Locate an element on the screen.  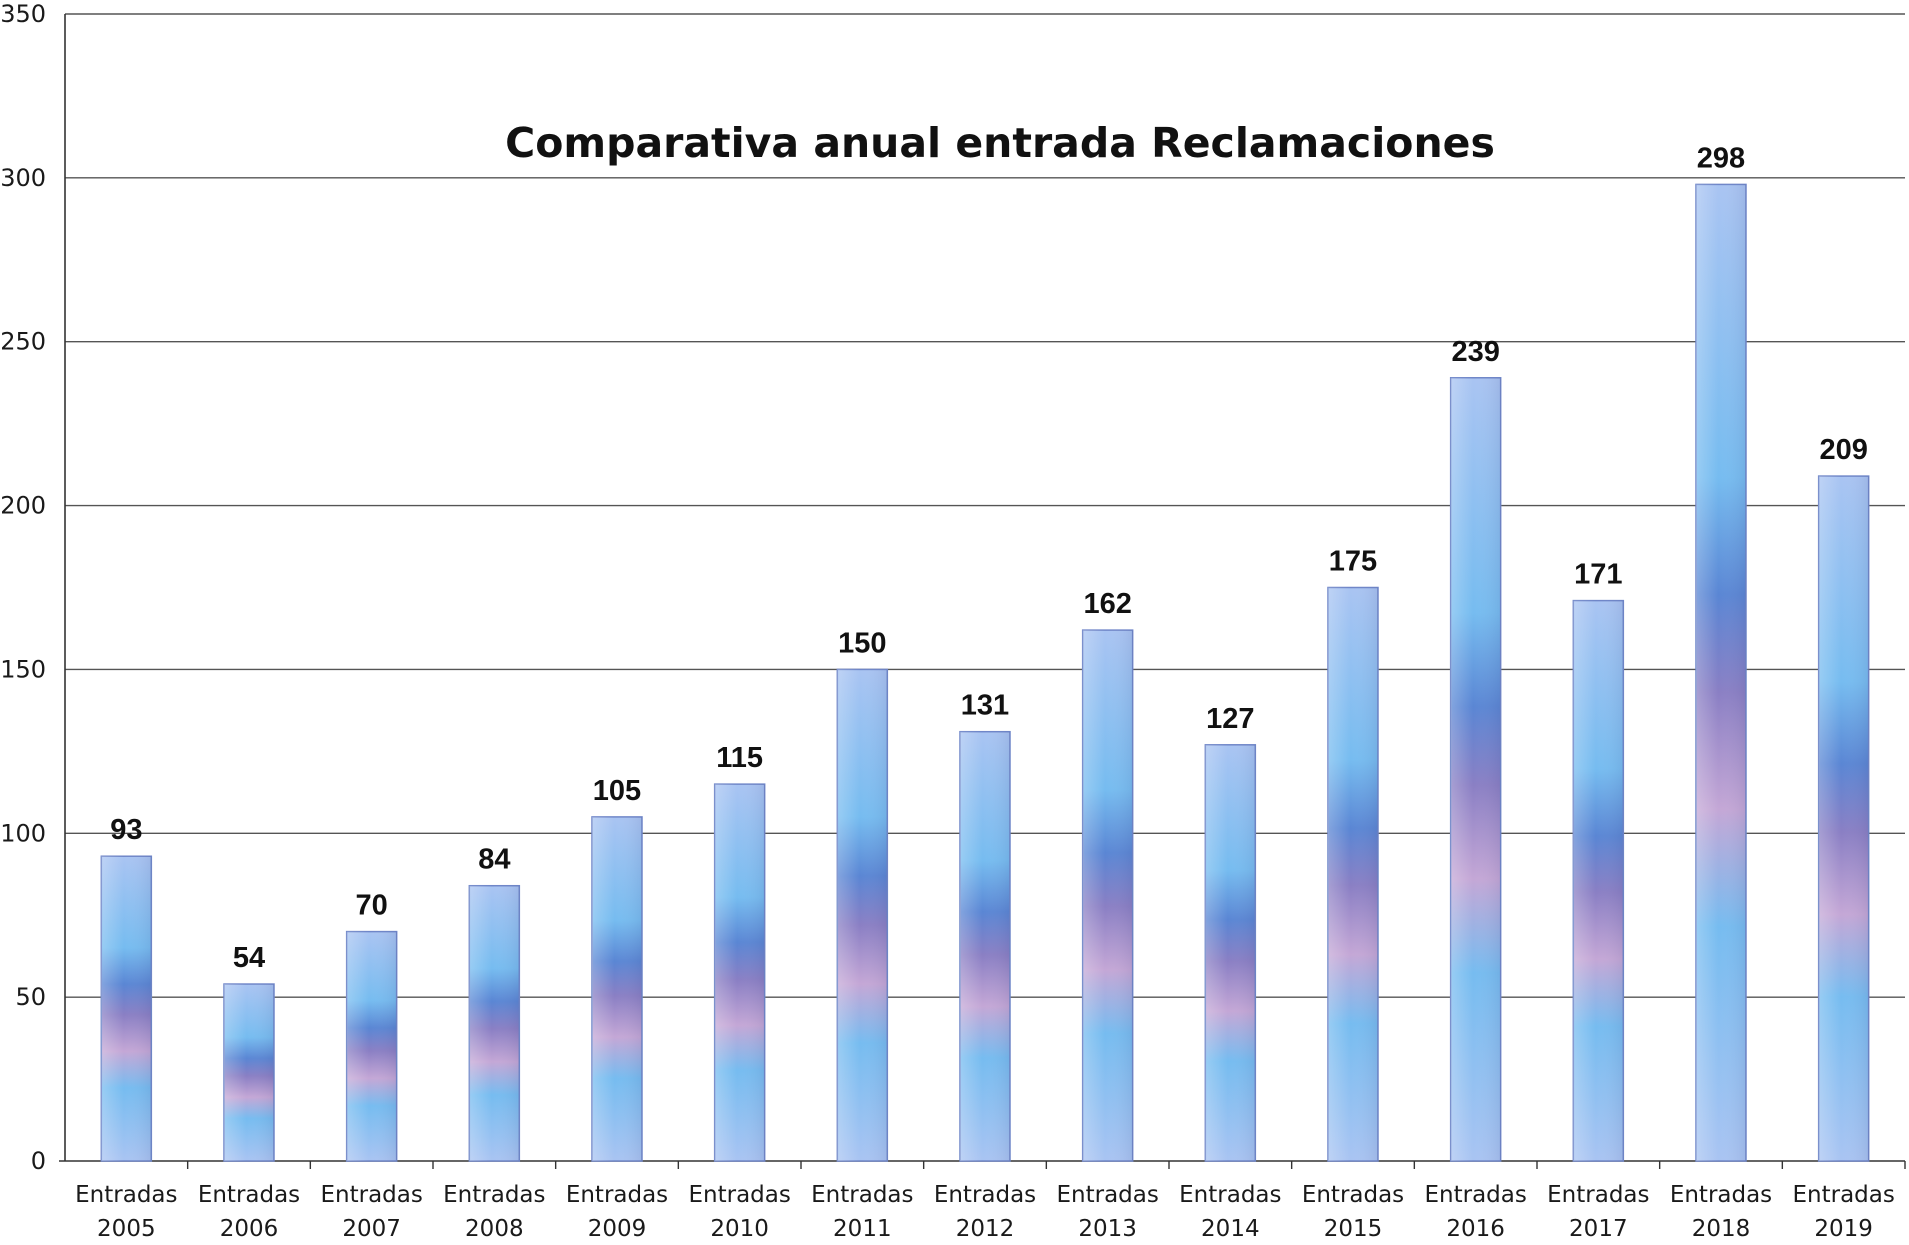
x-category-line2-2019: 2019 is located at coordinates (1843, 1229).